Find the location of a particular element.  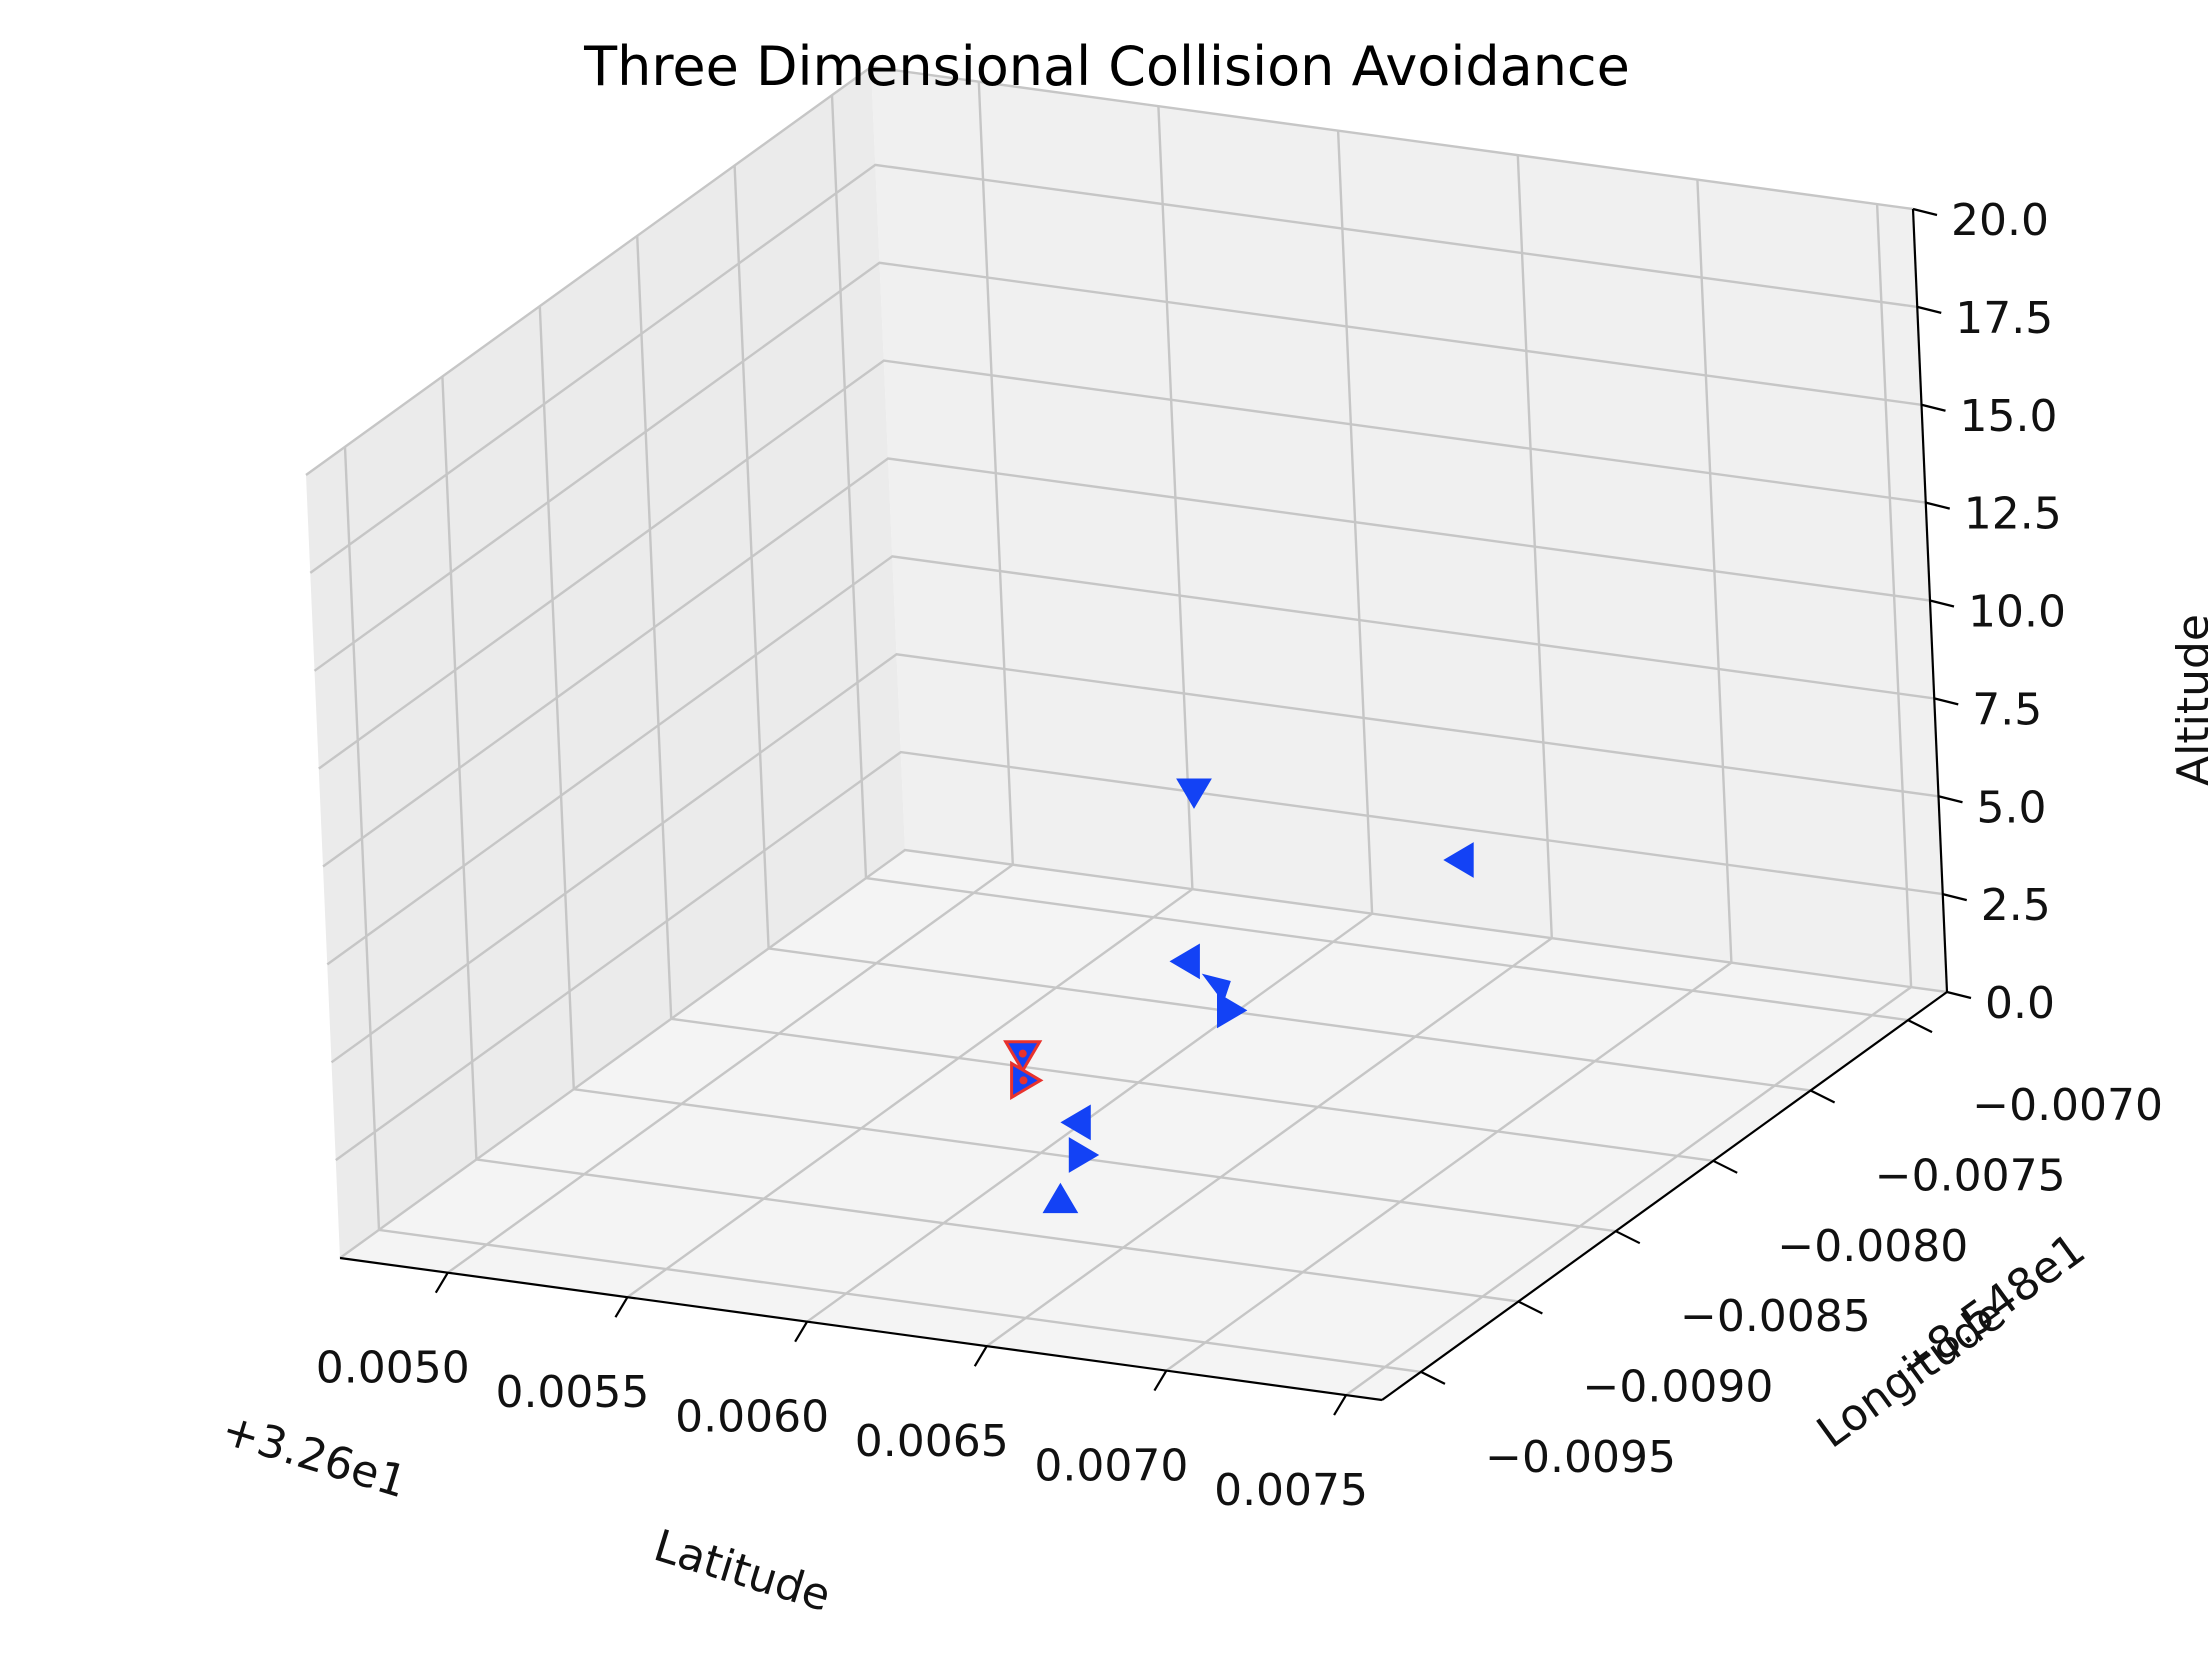

y-axis-line is located at coordinates (1664, 1196).